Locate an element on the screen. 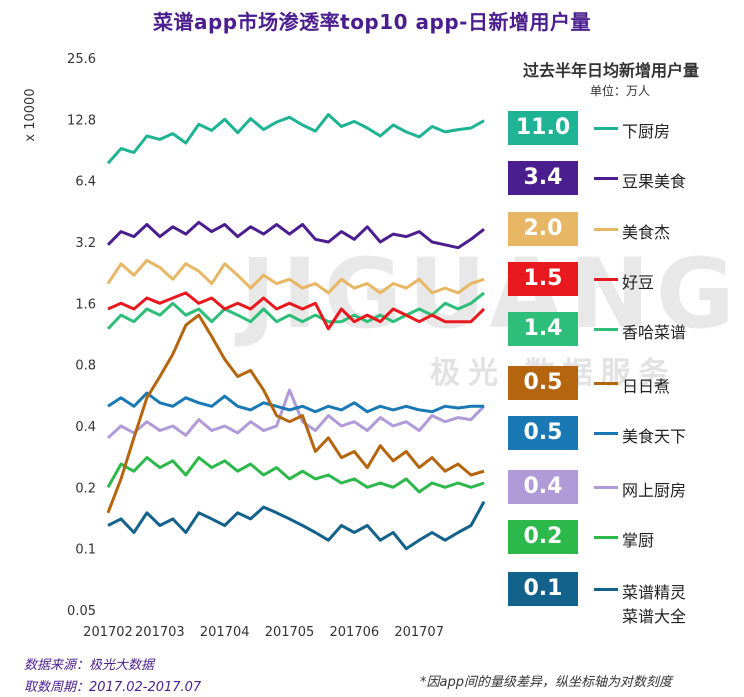 The height and width of the screenshot is (697, 744). data-period-note: 取数周期：2017.02-2017.07 is located at coordinates (113, 687).